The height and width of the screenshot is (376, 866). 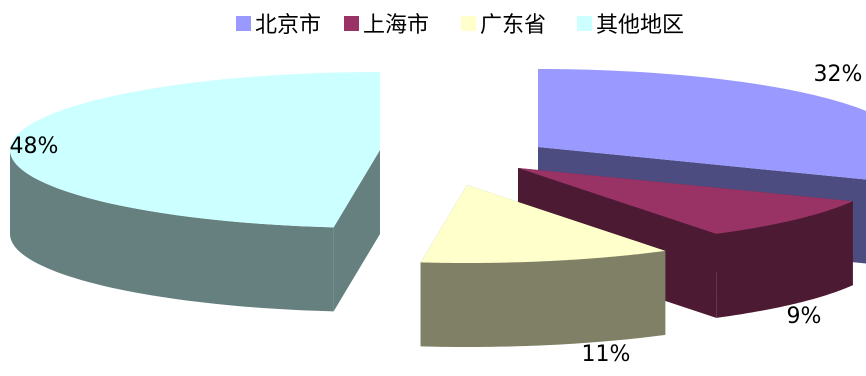 What do you see at coordinates (356, 231) in the screenshot?
I see `slice-cut-face` at bounding box center [356, 231].